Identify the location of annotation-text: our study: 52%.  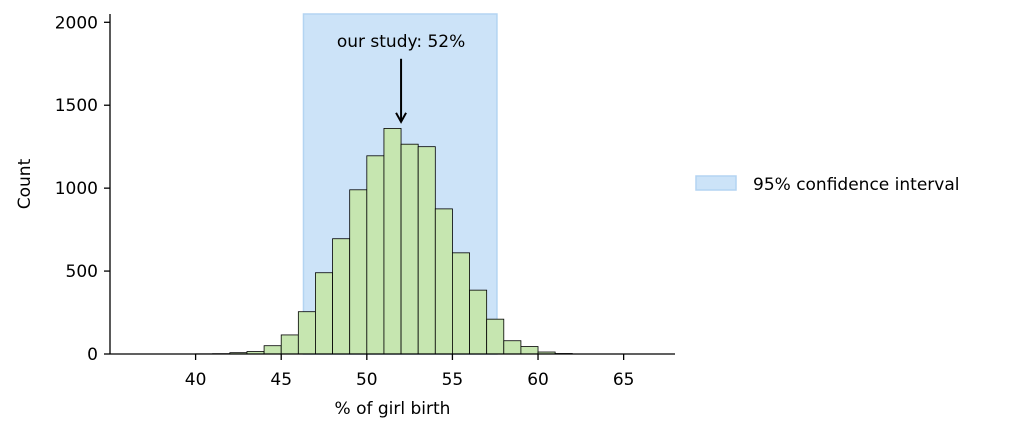
(401, 42).